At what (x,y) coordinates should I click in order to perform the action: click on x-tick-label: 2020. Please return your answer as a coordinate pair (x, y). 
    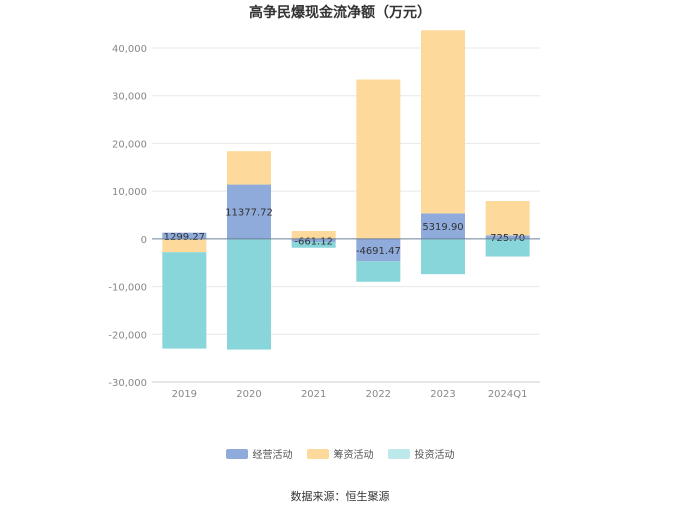
    Looking at the image, I should click on (248, 394).